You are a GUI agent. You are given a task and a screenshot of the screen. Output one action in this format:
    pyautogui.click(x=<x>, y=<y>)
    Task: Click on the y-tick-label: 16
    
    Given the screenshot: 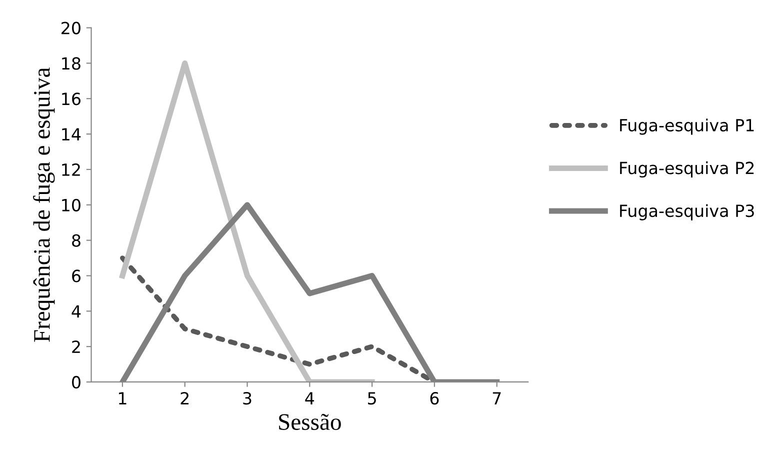 What is the action you would take?
    pyautogui.click(x=71, y=99)
    